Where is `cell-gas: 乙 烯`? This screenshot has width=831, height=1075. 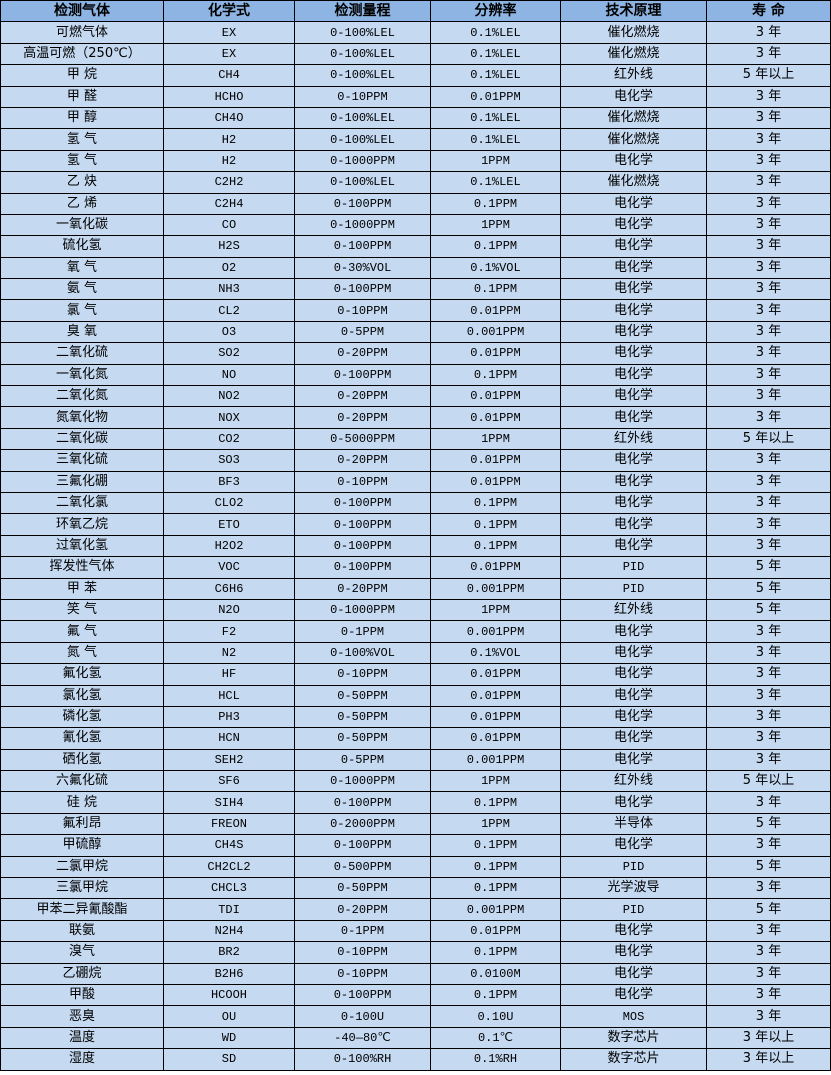 cell-gas: 乙 烯 is located at coordinates (82, 203).